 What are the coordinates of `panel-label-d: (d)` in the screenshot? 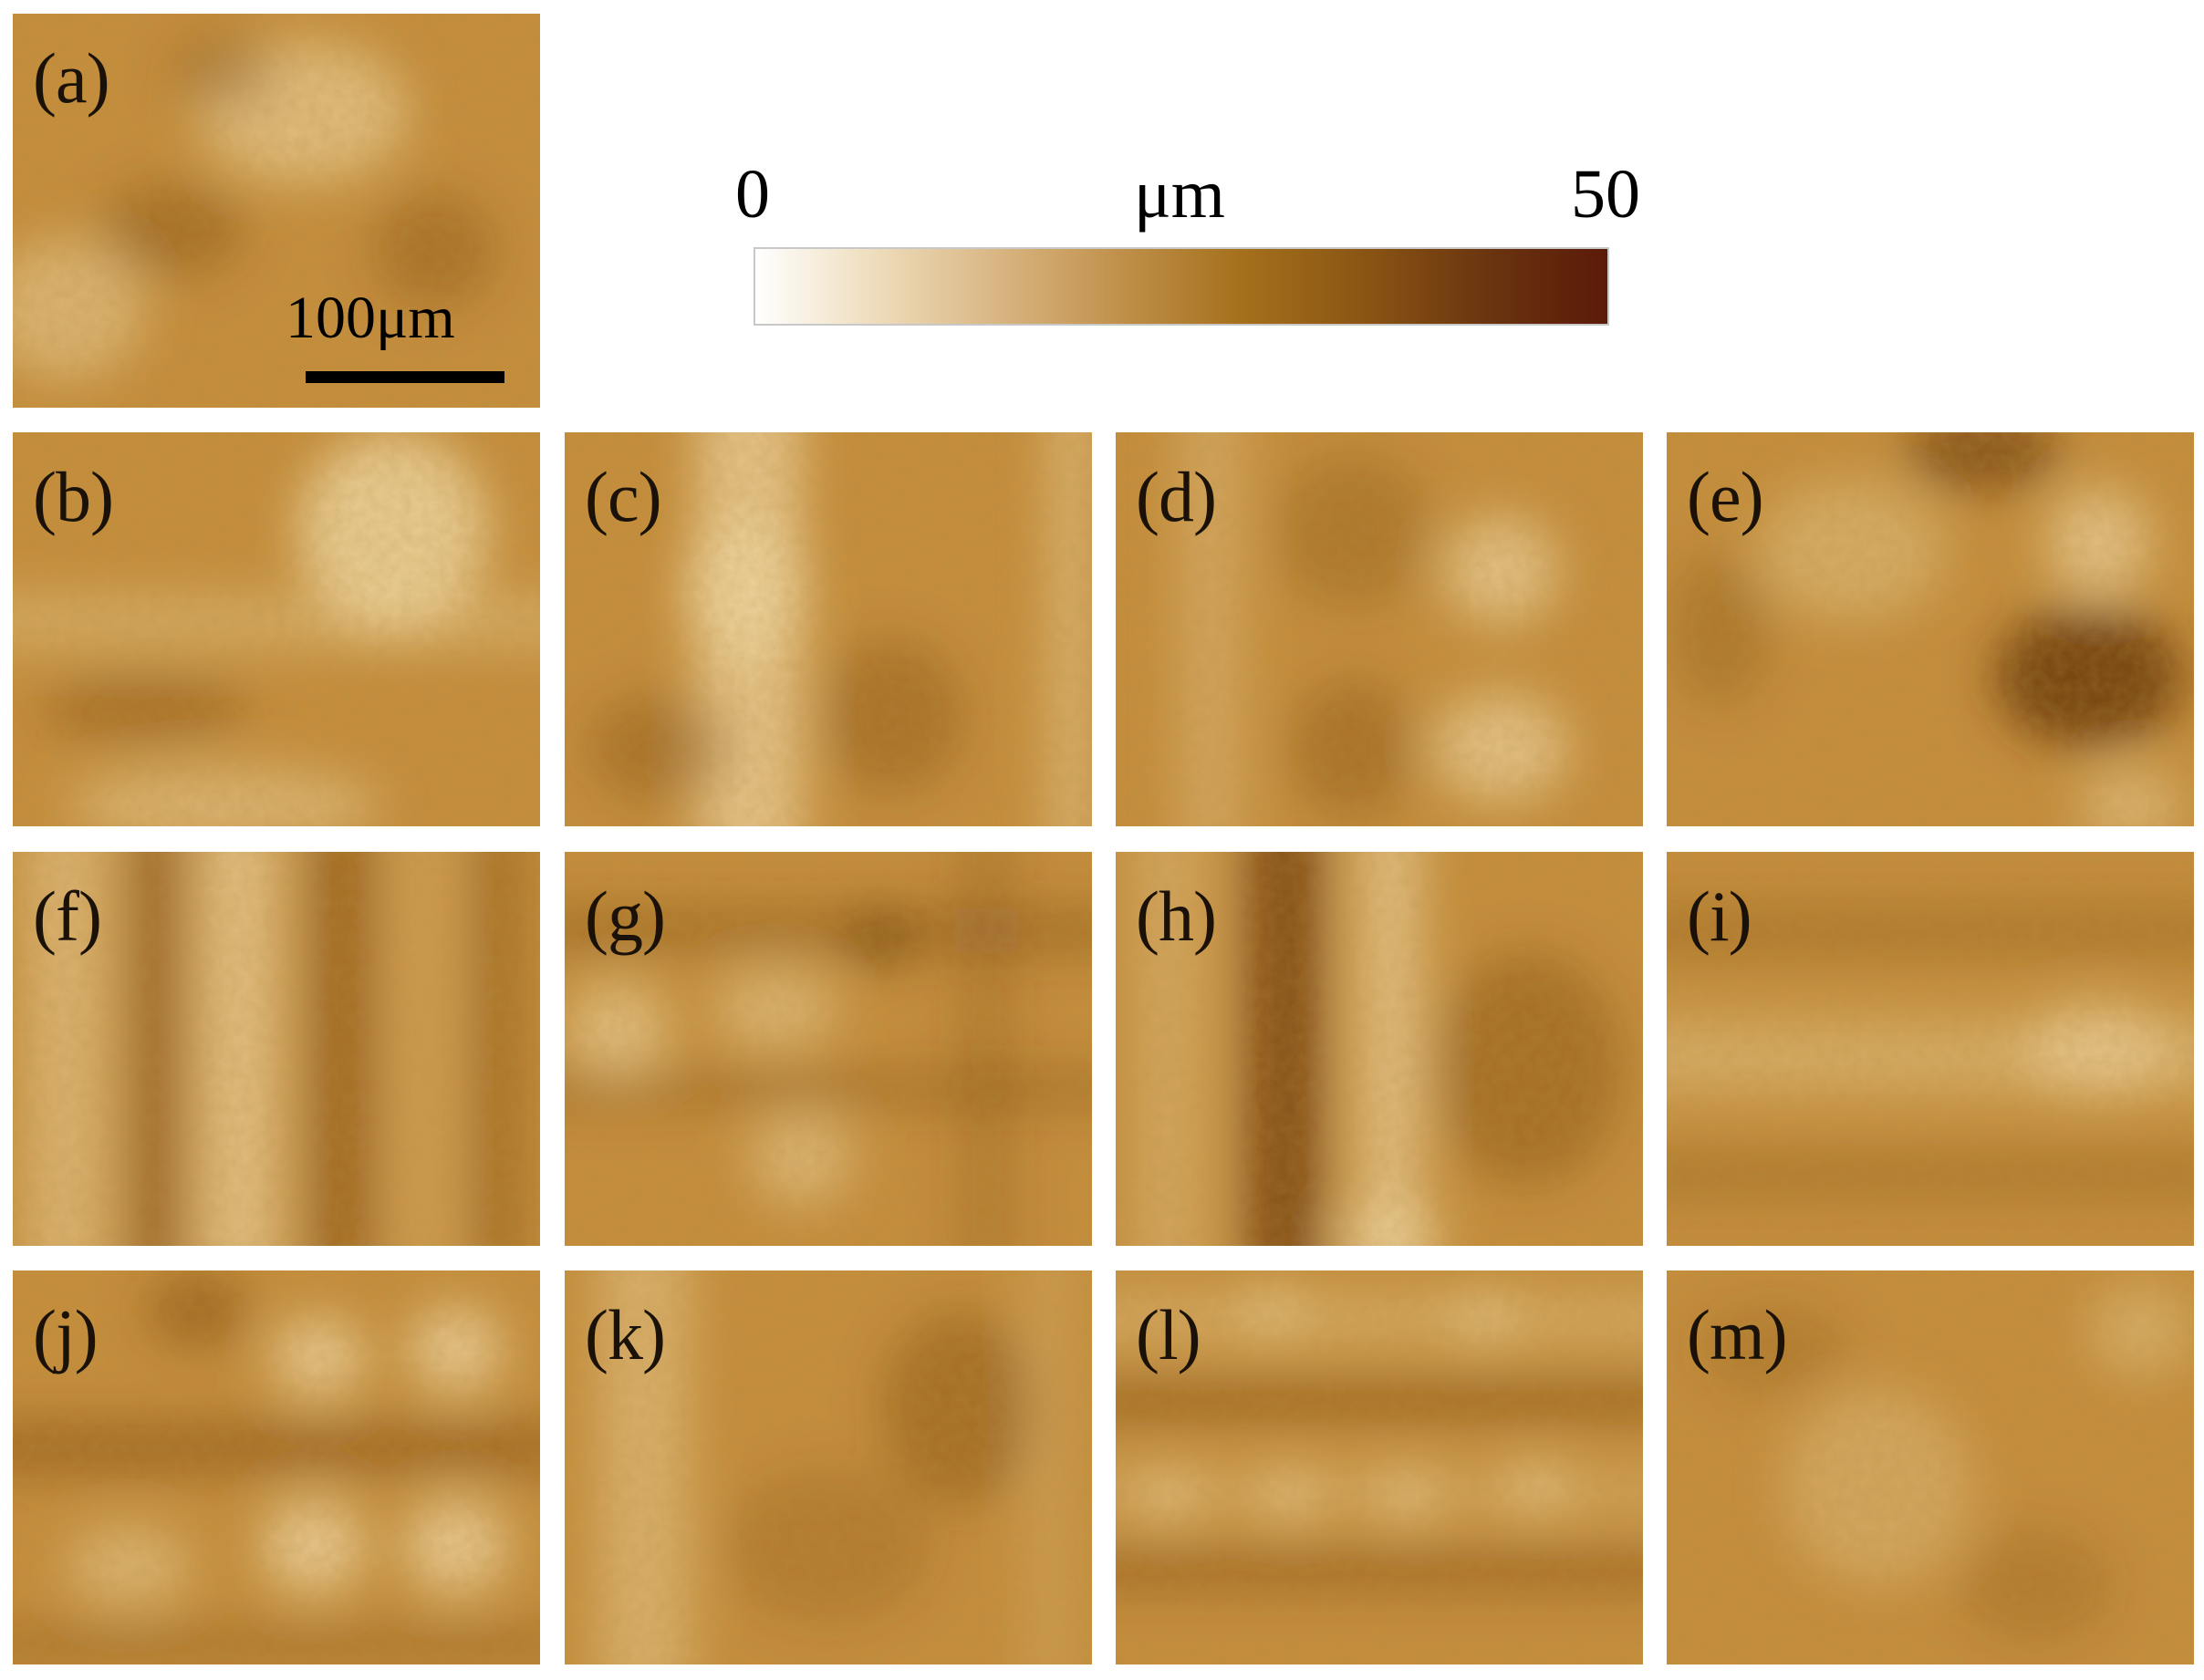 It's located at (1176, 497).